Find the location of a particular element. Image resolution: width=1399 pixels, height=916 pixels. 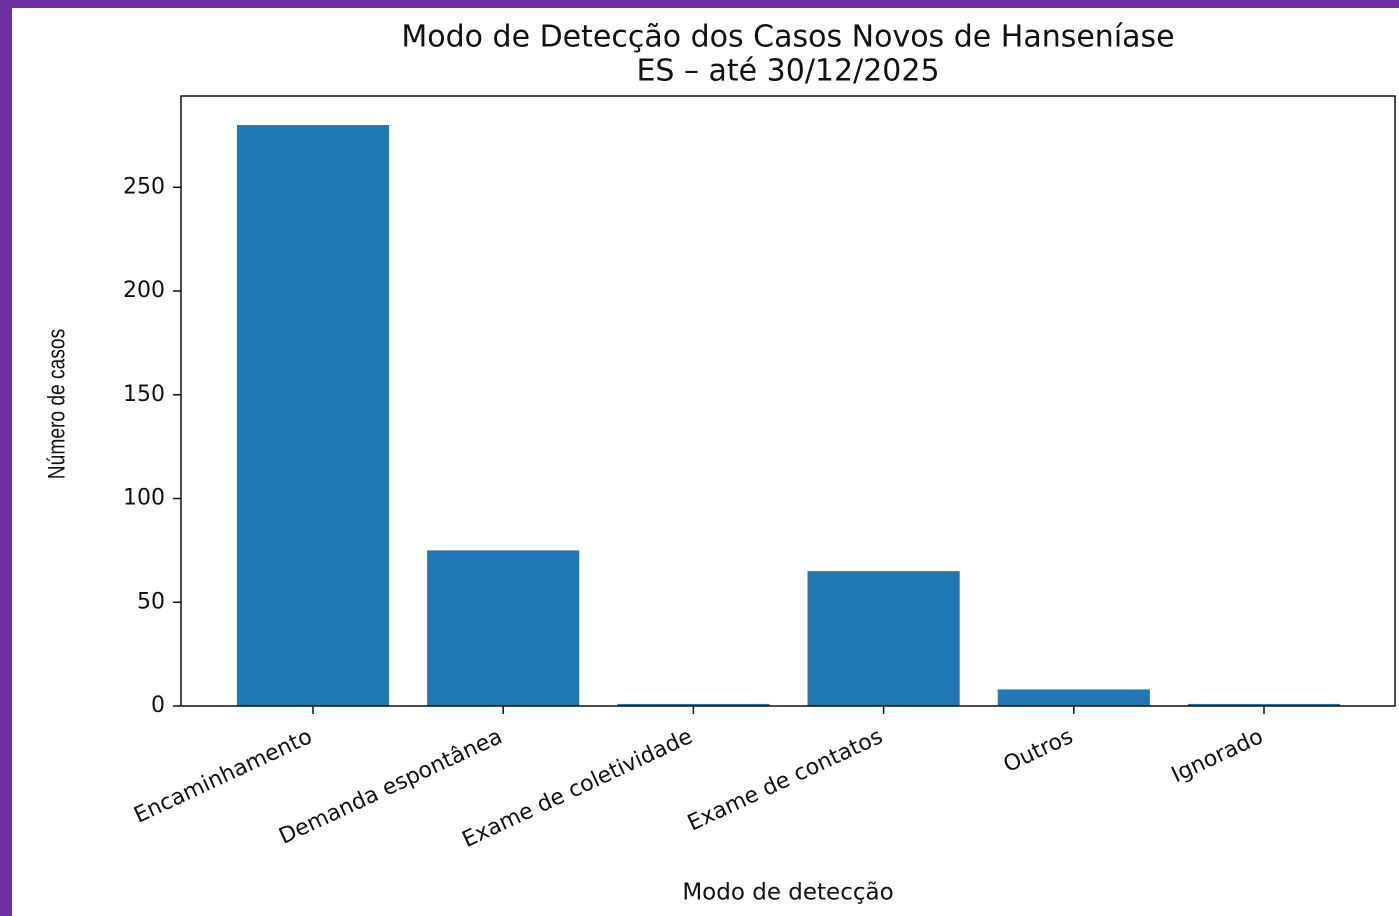

y-tick-label: 100 is located at coordinates (144, 498).